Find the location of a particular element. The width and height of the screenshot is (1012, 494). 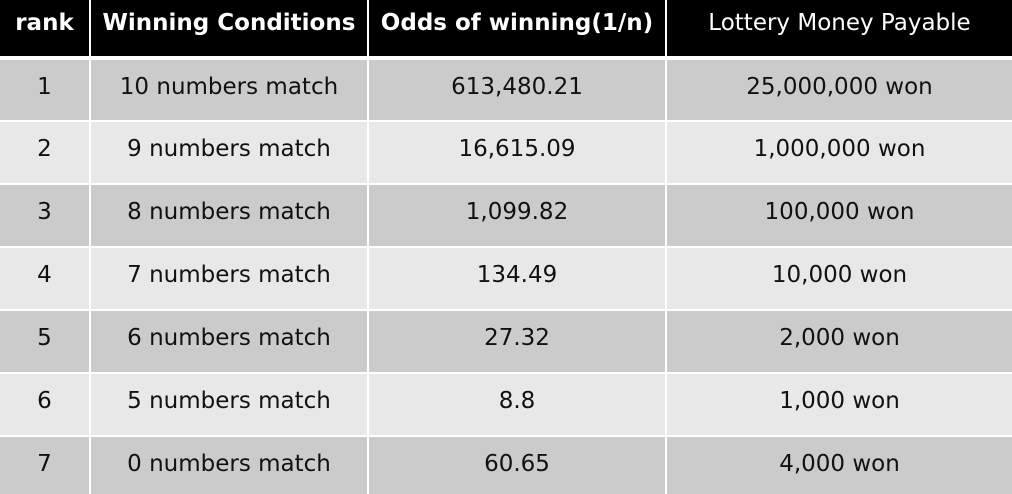

payable-cell: 1,000 won is located at coordinates (838, 404).